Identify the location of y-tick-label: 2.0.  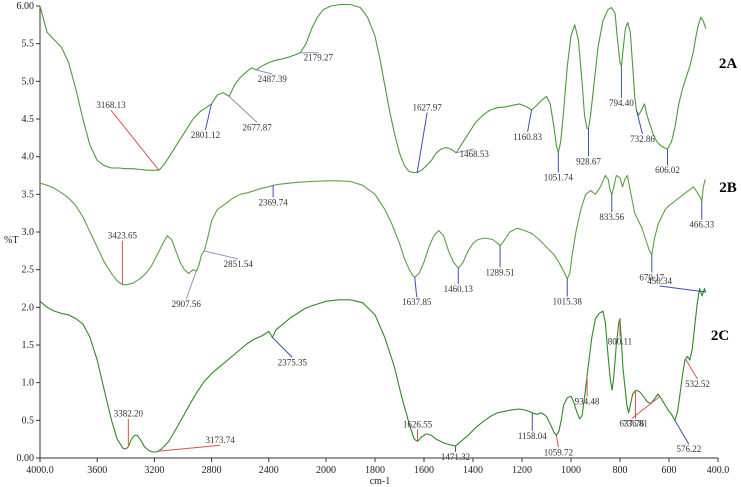
(28, 307).